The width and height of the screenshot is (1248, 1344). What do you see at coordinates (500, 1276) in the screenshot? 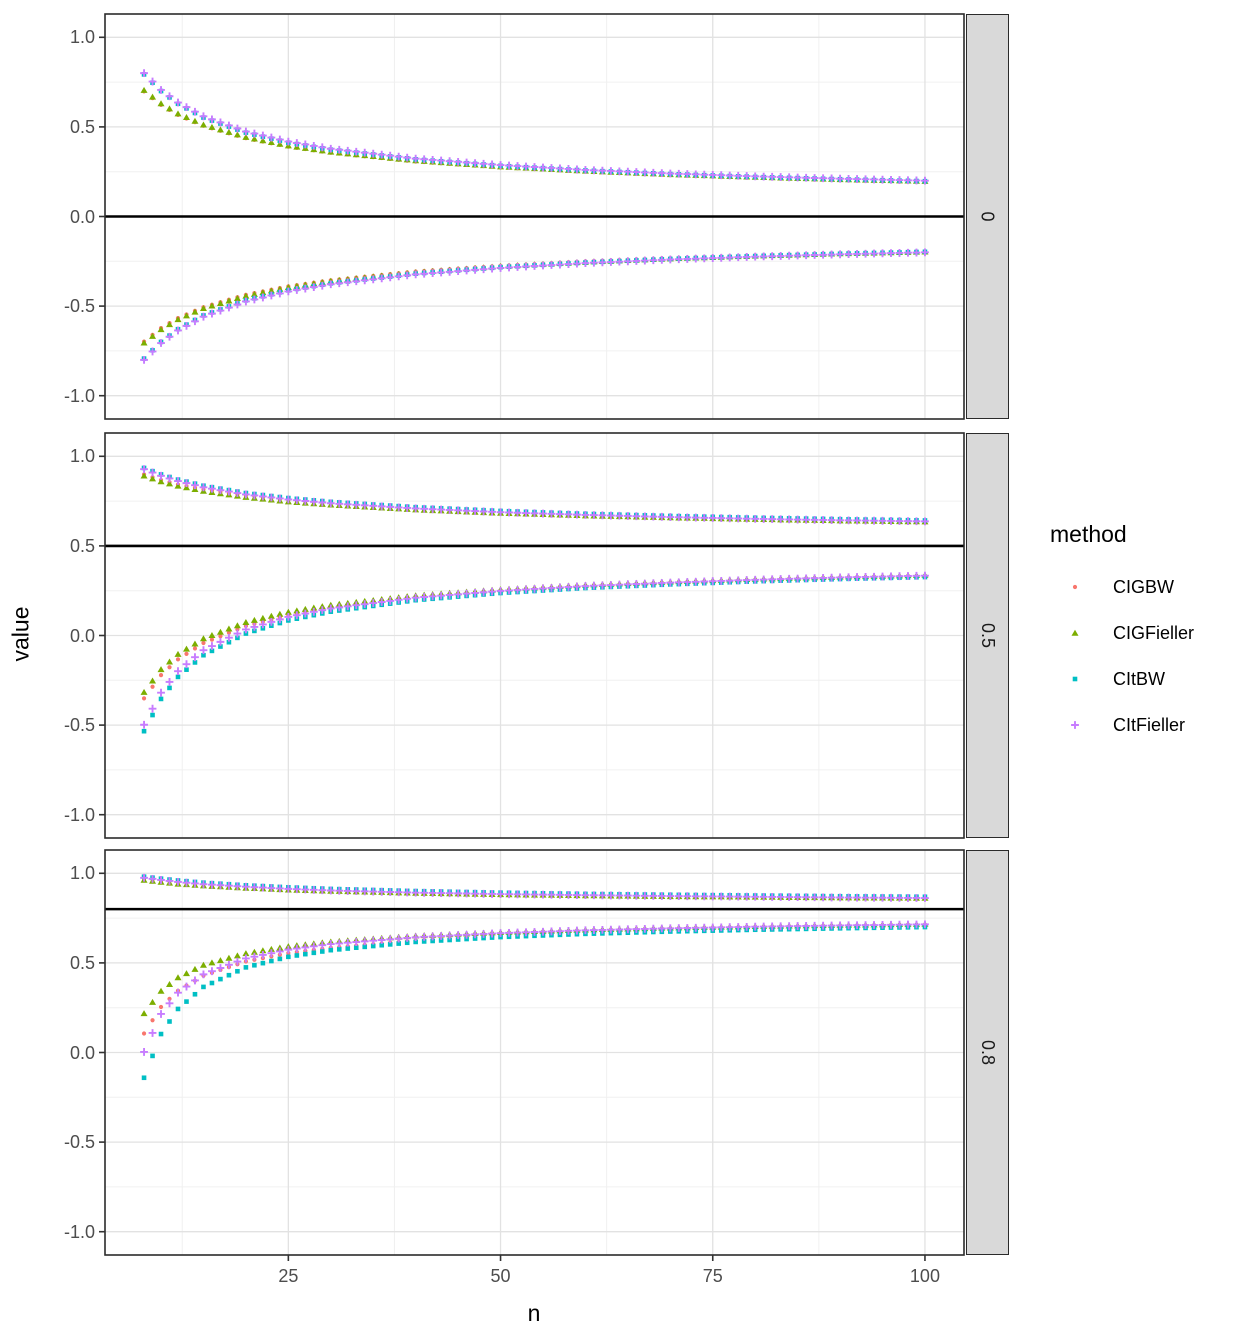
I see `x-tick-label: 50` at bounding box center [500, 1276].